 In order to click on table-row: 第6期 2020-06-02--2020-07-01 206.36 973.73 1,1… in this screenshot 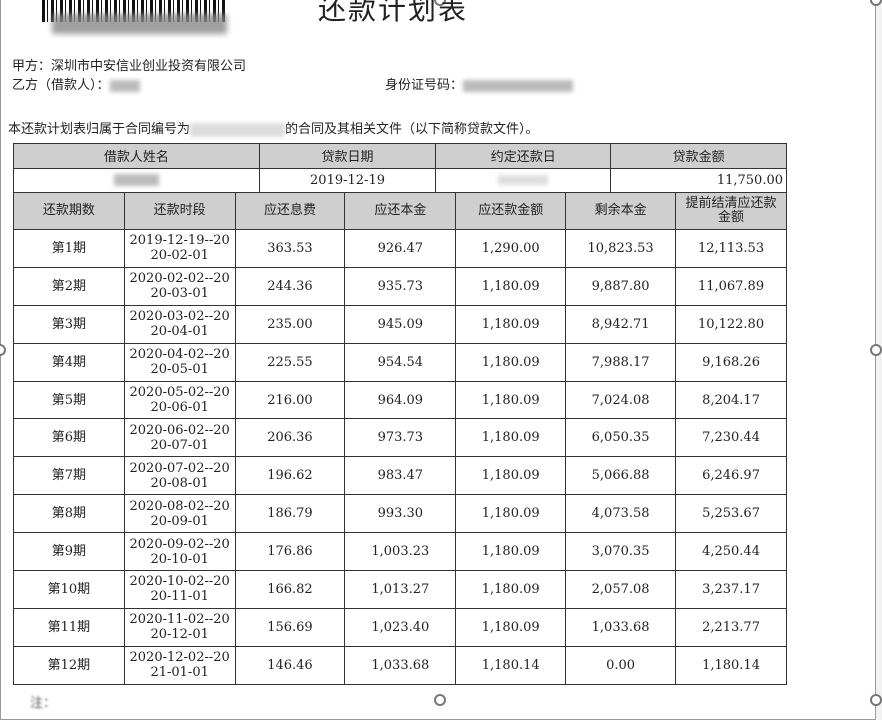, I will do `click(400, 438)`.